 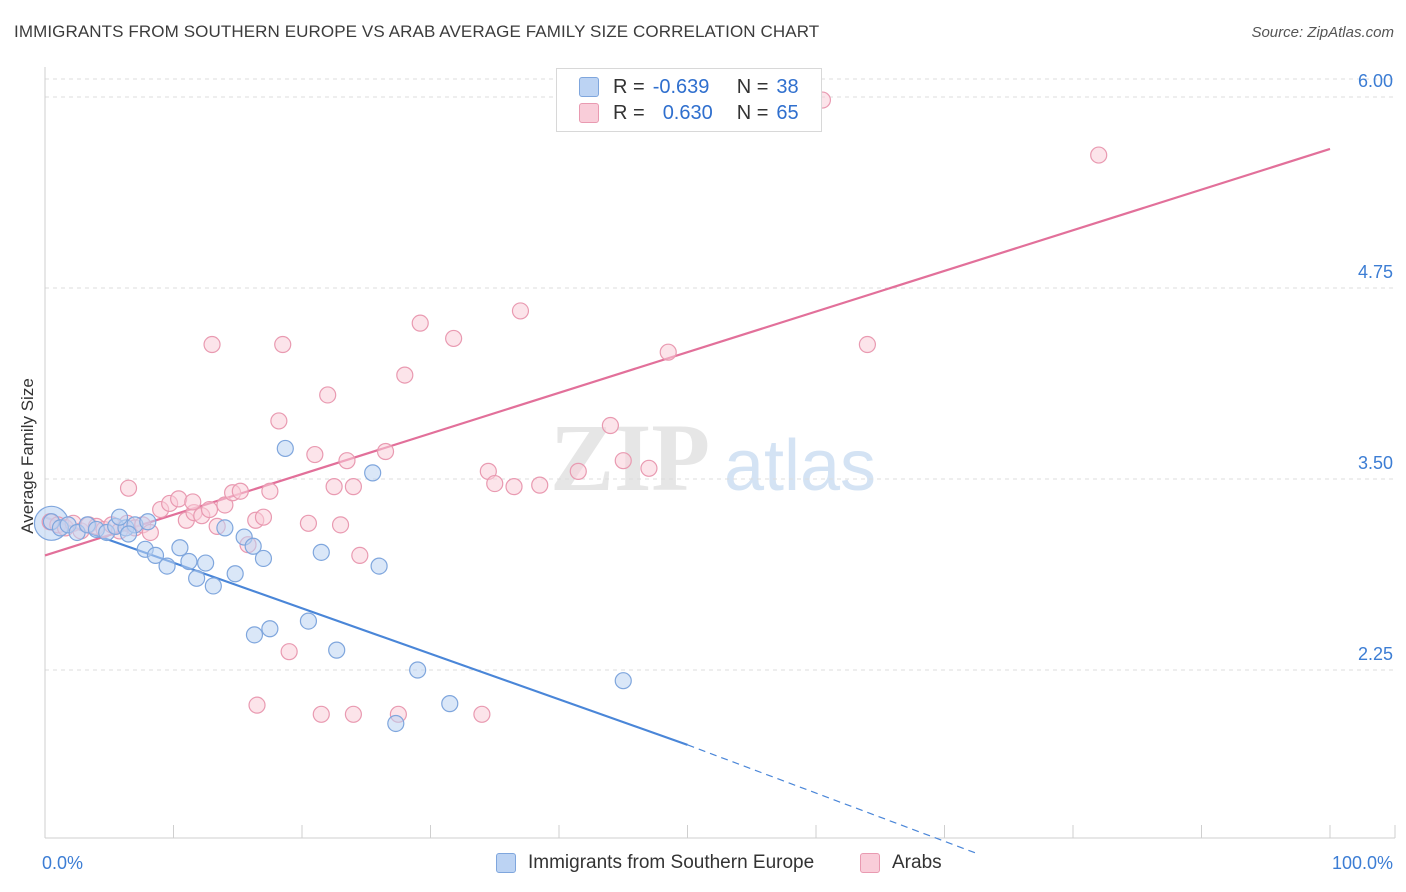 What do you see at coordinates (917, 862) in the screenshot?
I see `legend-item-label: Arabs` at bounding box center [917, 862].